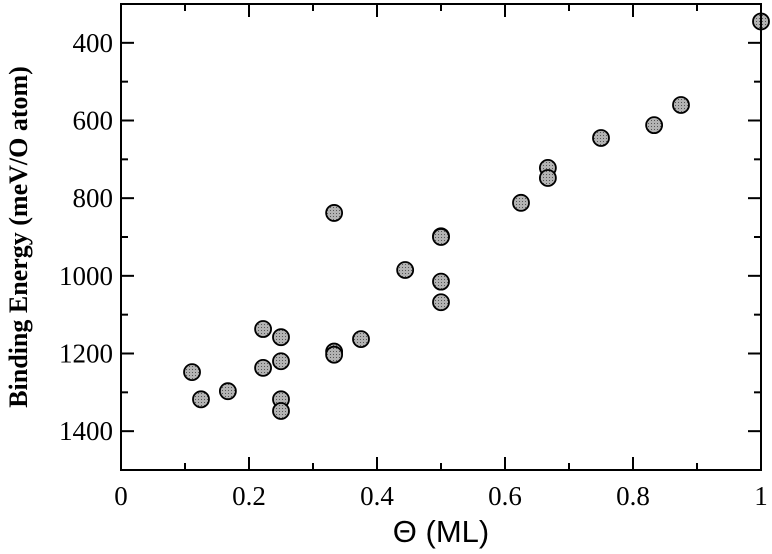 This screenshot has height=554, width=772. Describe the element at coordinates (633, 496) in the screenshot. I see `x-tick-label: 0.8` at that location.